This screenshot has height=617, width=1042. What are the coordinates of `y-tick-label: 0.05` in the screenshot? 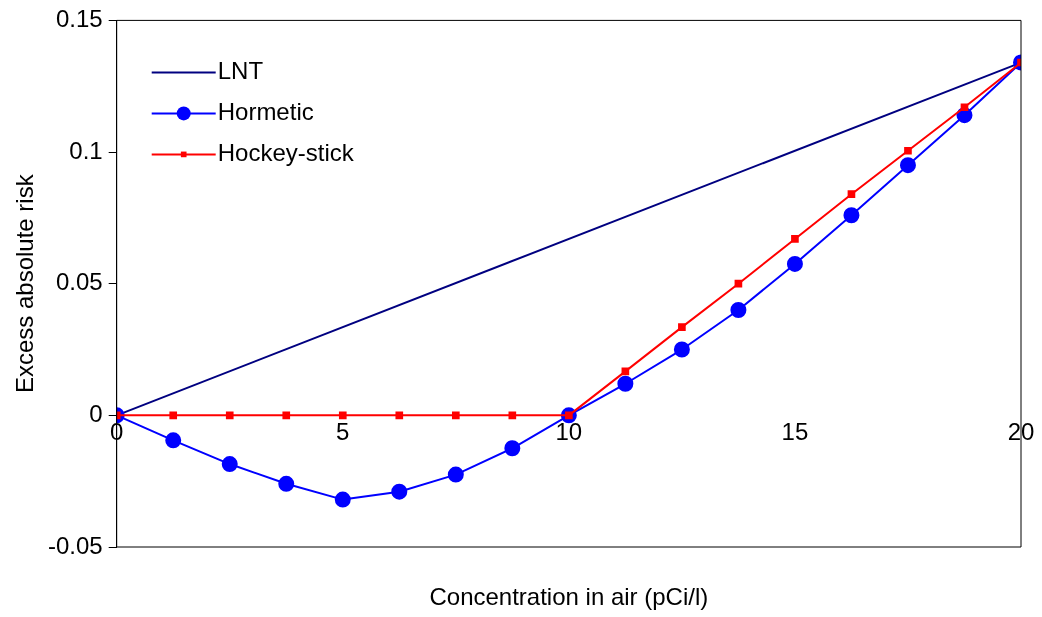 It's located at (79, 282).